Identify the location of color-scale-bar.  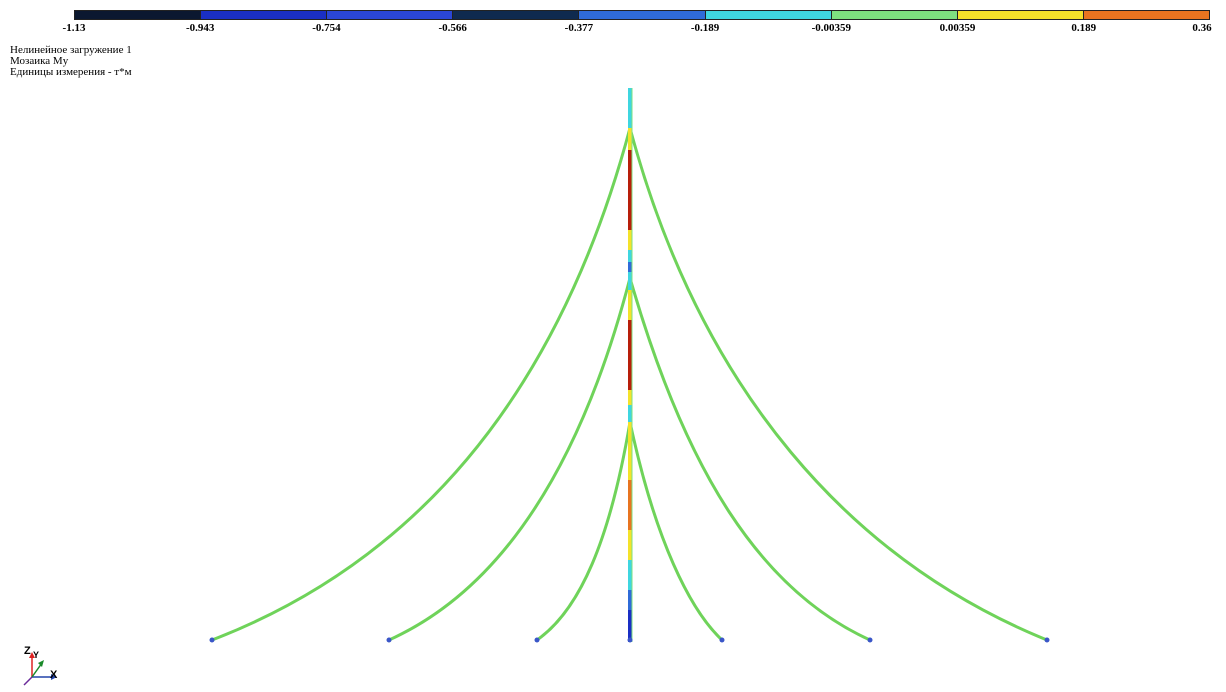
(642, 15).